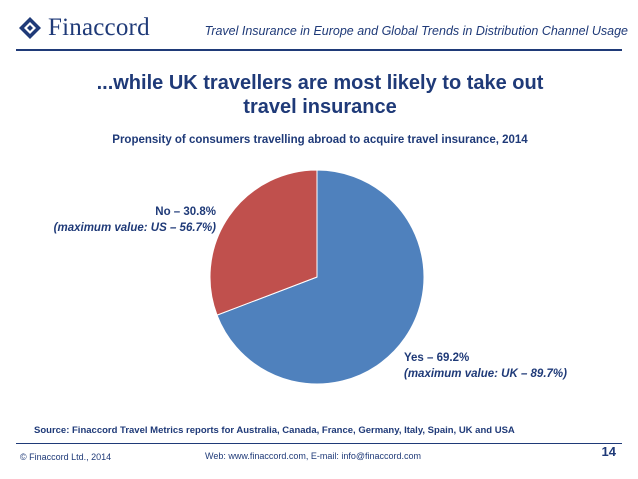 The image size is (638, 479). I want to click on footer-divider, so click(319, 443).